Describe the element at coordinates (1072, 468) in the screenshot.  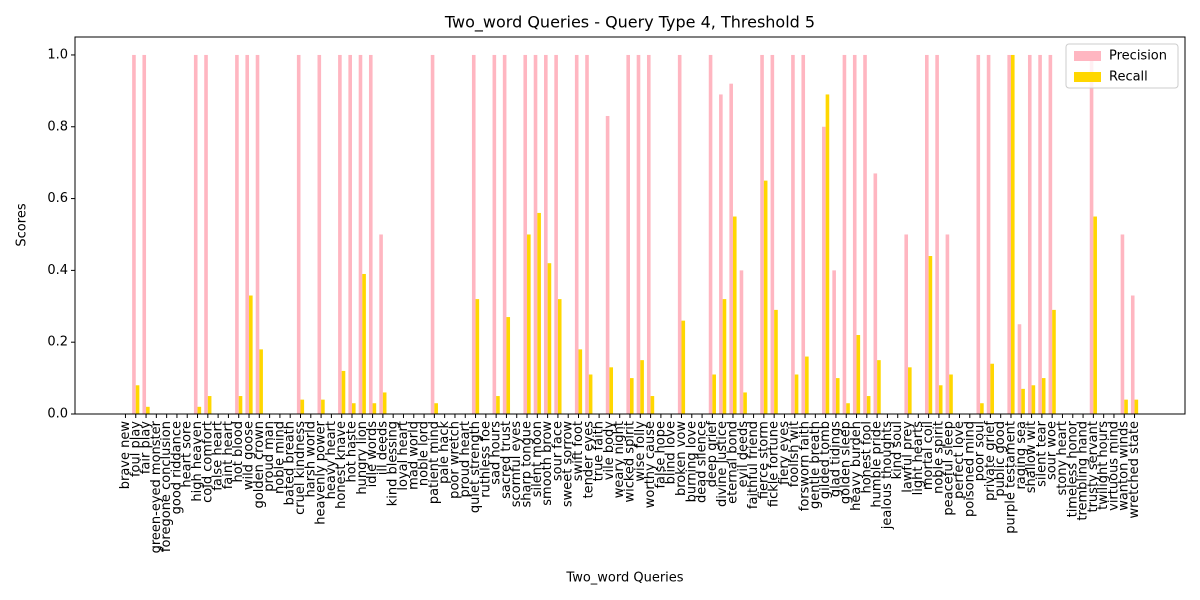
I see `x-tick-label: timeless honor` at that location.